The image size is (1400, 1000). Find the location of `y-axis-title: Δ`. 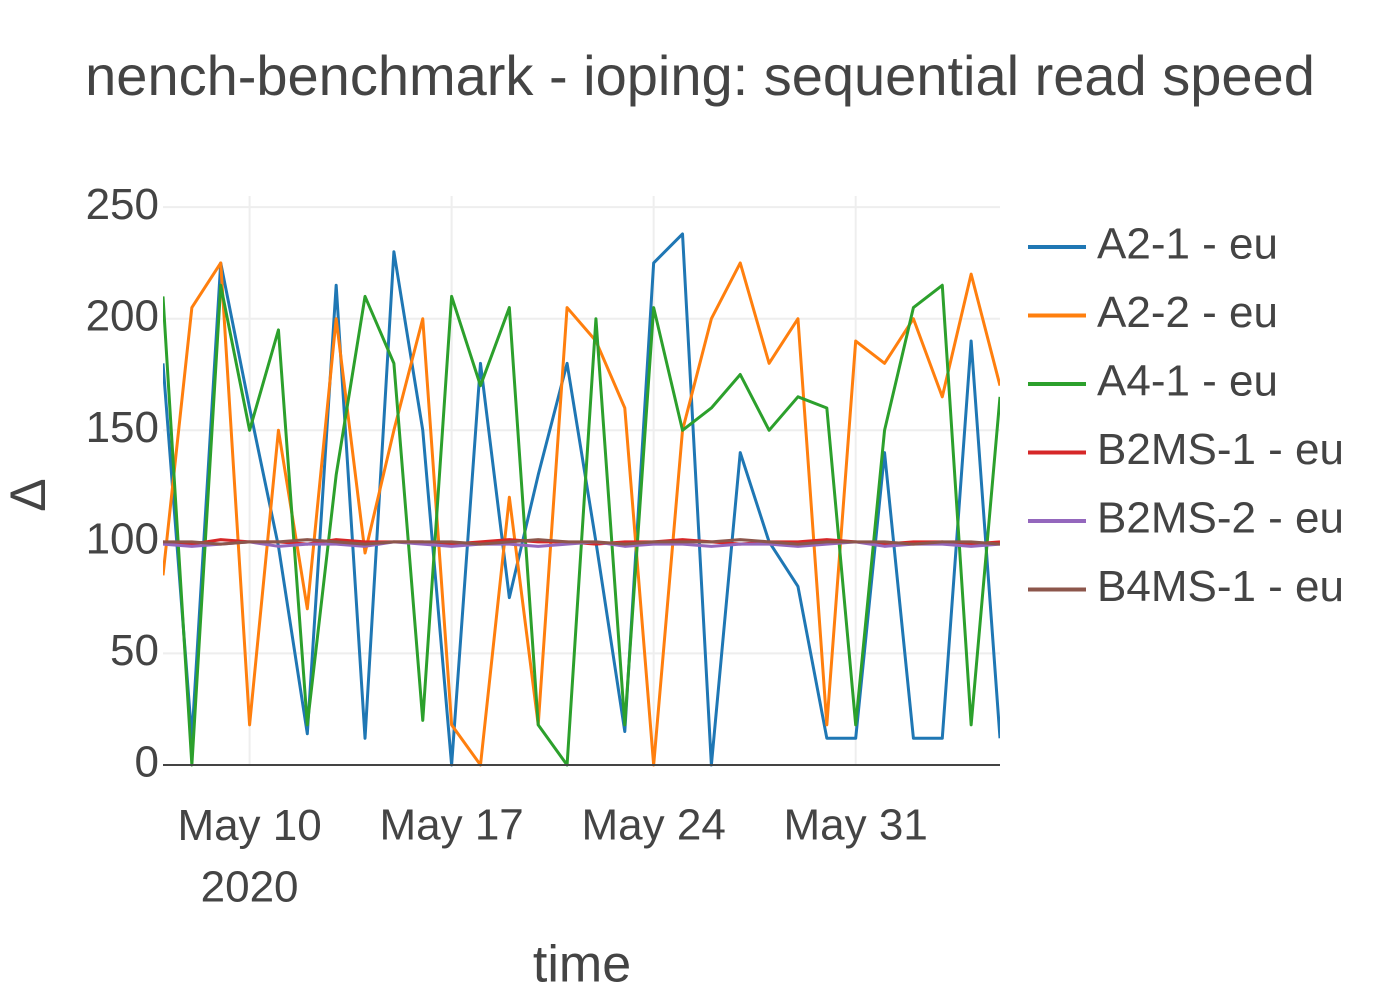

y-axis-title: Δ is located at coordinates (28, 494).